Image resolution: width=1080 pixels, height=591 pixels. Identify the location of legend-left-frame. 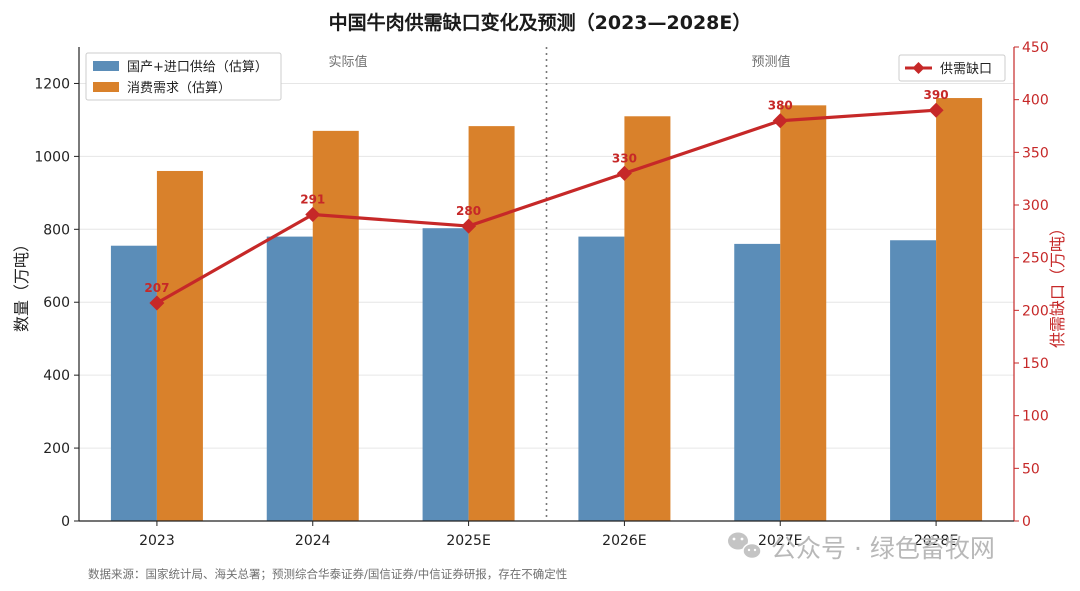
(183, 76).